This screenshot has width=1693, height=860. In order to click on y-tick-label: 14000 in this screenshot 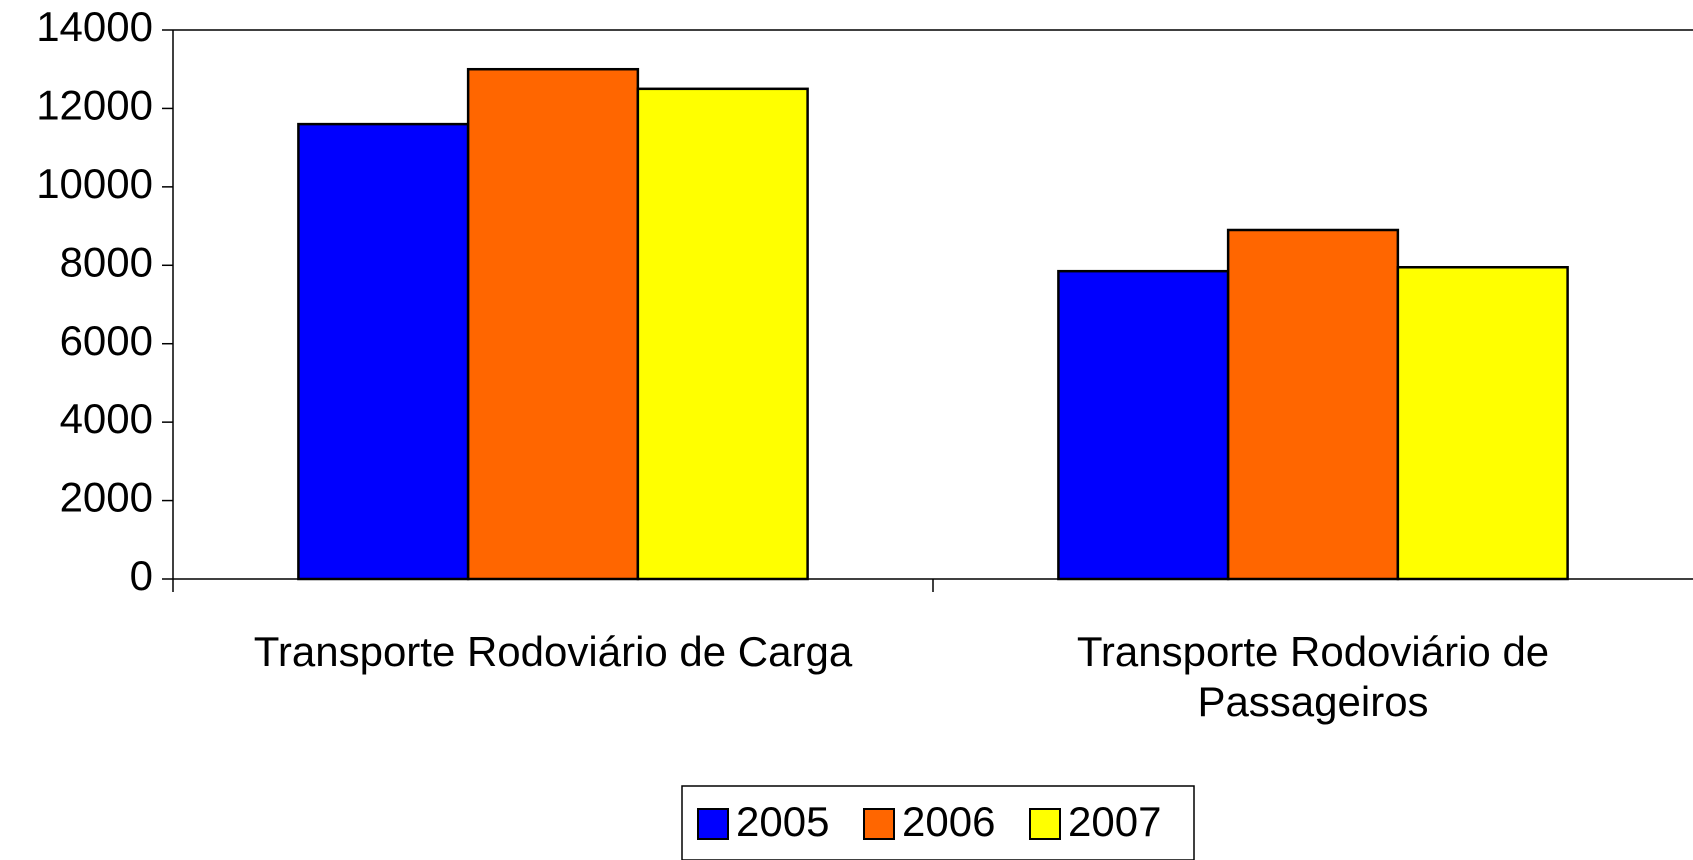, I will do `click(94, 26)`.